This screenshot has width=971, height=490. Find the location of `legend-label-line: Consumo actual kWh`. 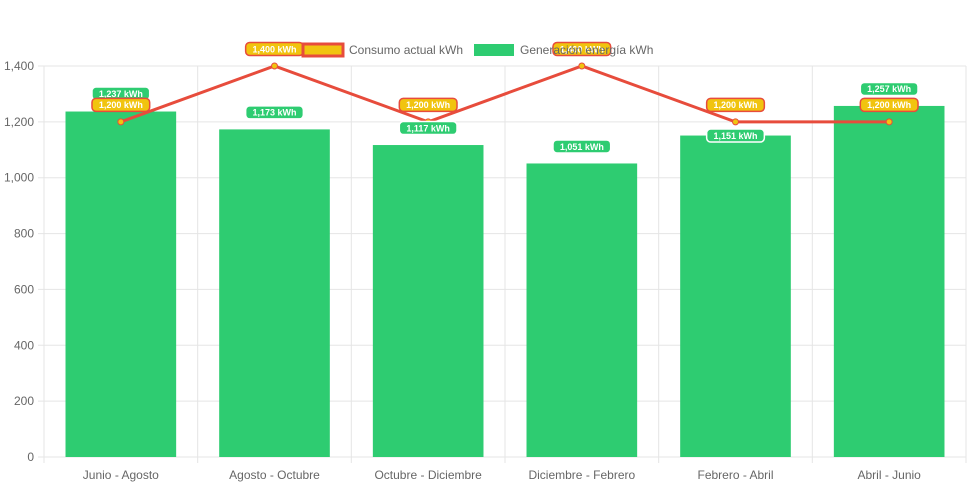

legend-label-line: Consumo actual kWh is located at coordinates (406, 50).